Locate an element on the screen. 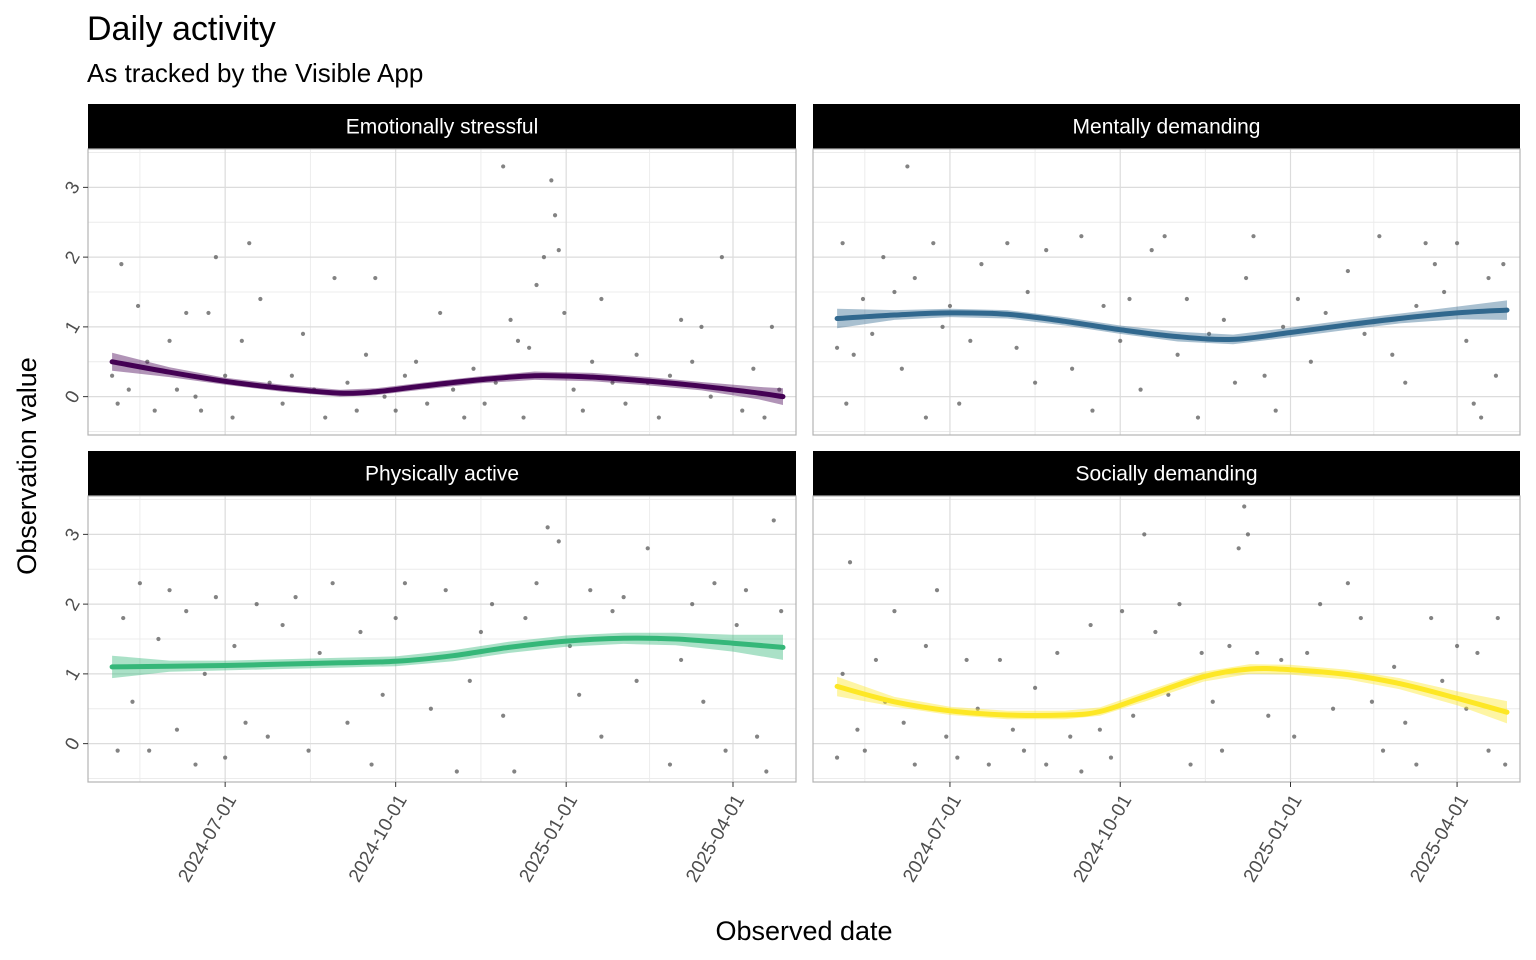 The height and width of the screenshot is (960, 1536). x-tick-label: 2024-07-01 is located at coordinates (207, 838).